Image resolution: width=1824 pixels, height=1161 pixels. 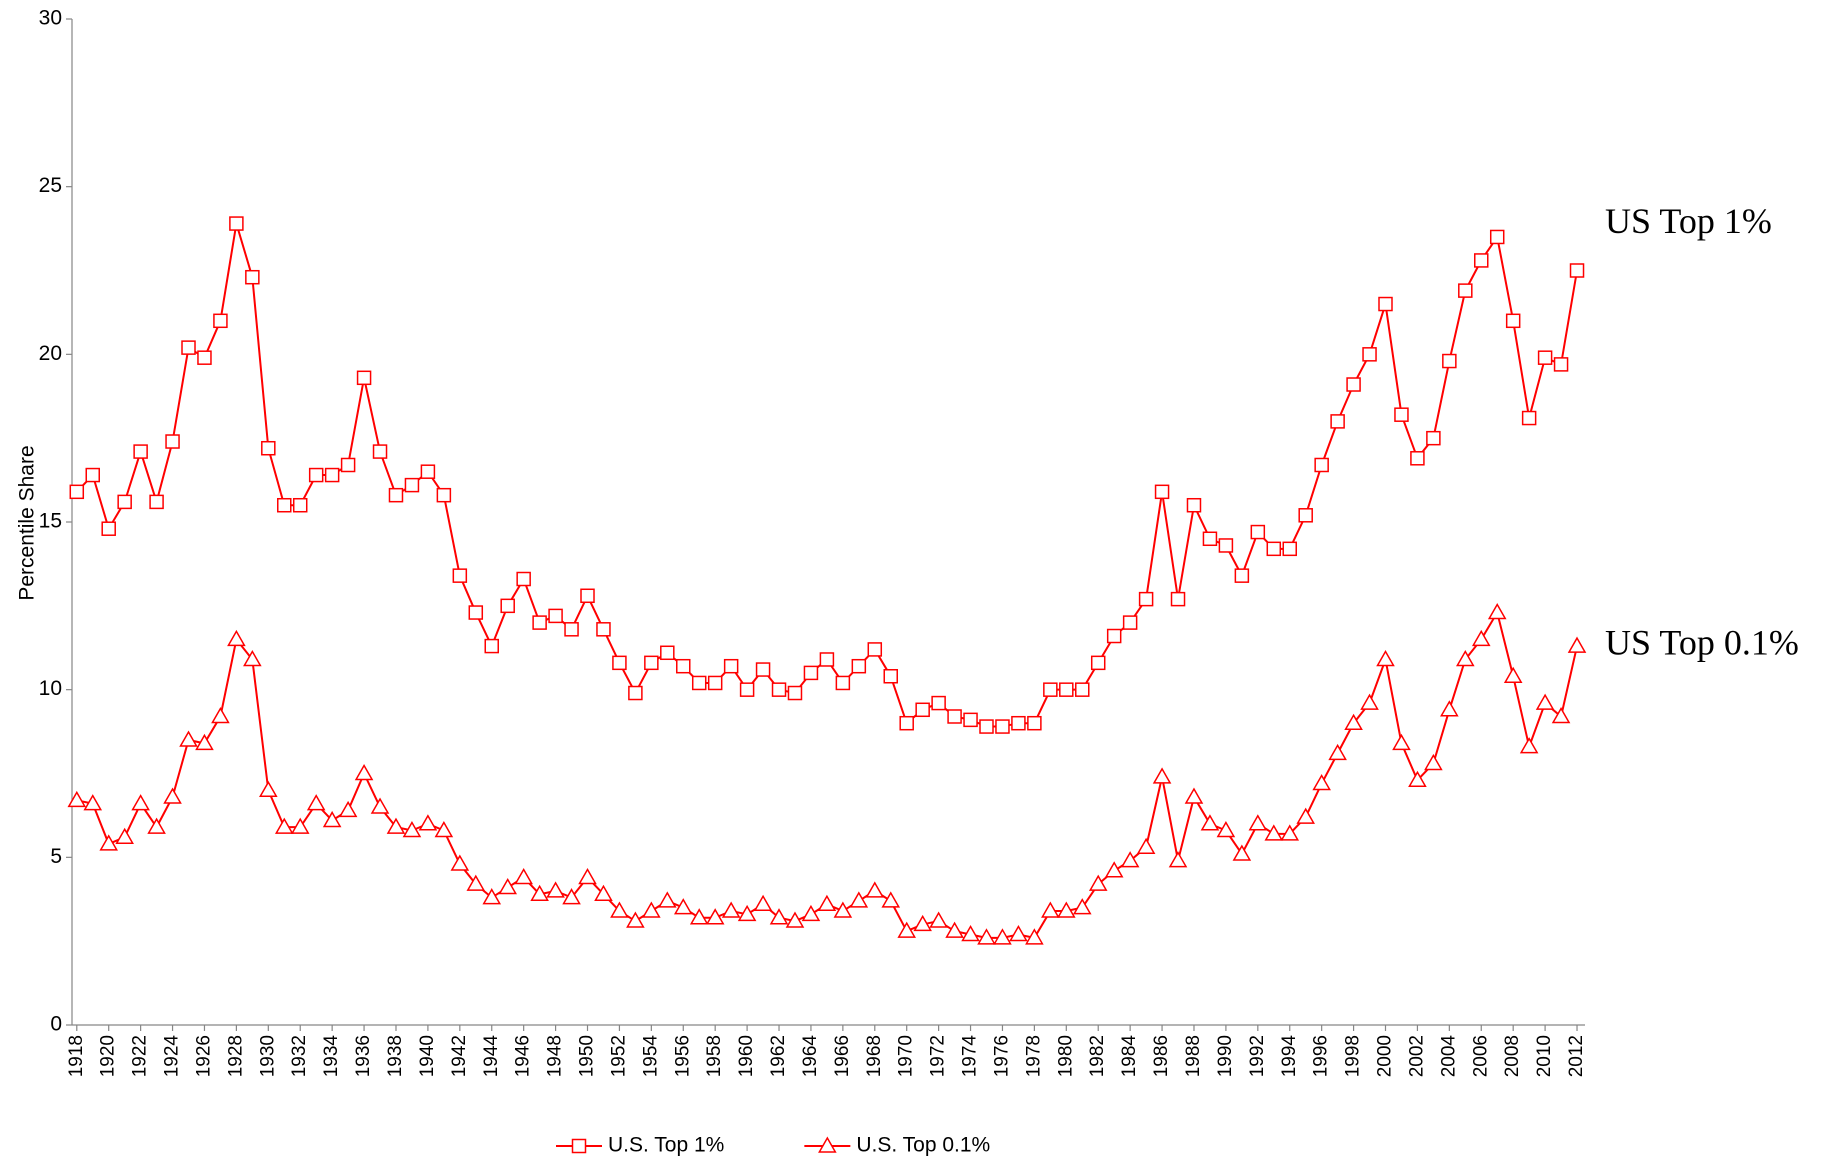 I want to click on x-tick-label: 2004, so click(x=1448, y=1056).